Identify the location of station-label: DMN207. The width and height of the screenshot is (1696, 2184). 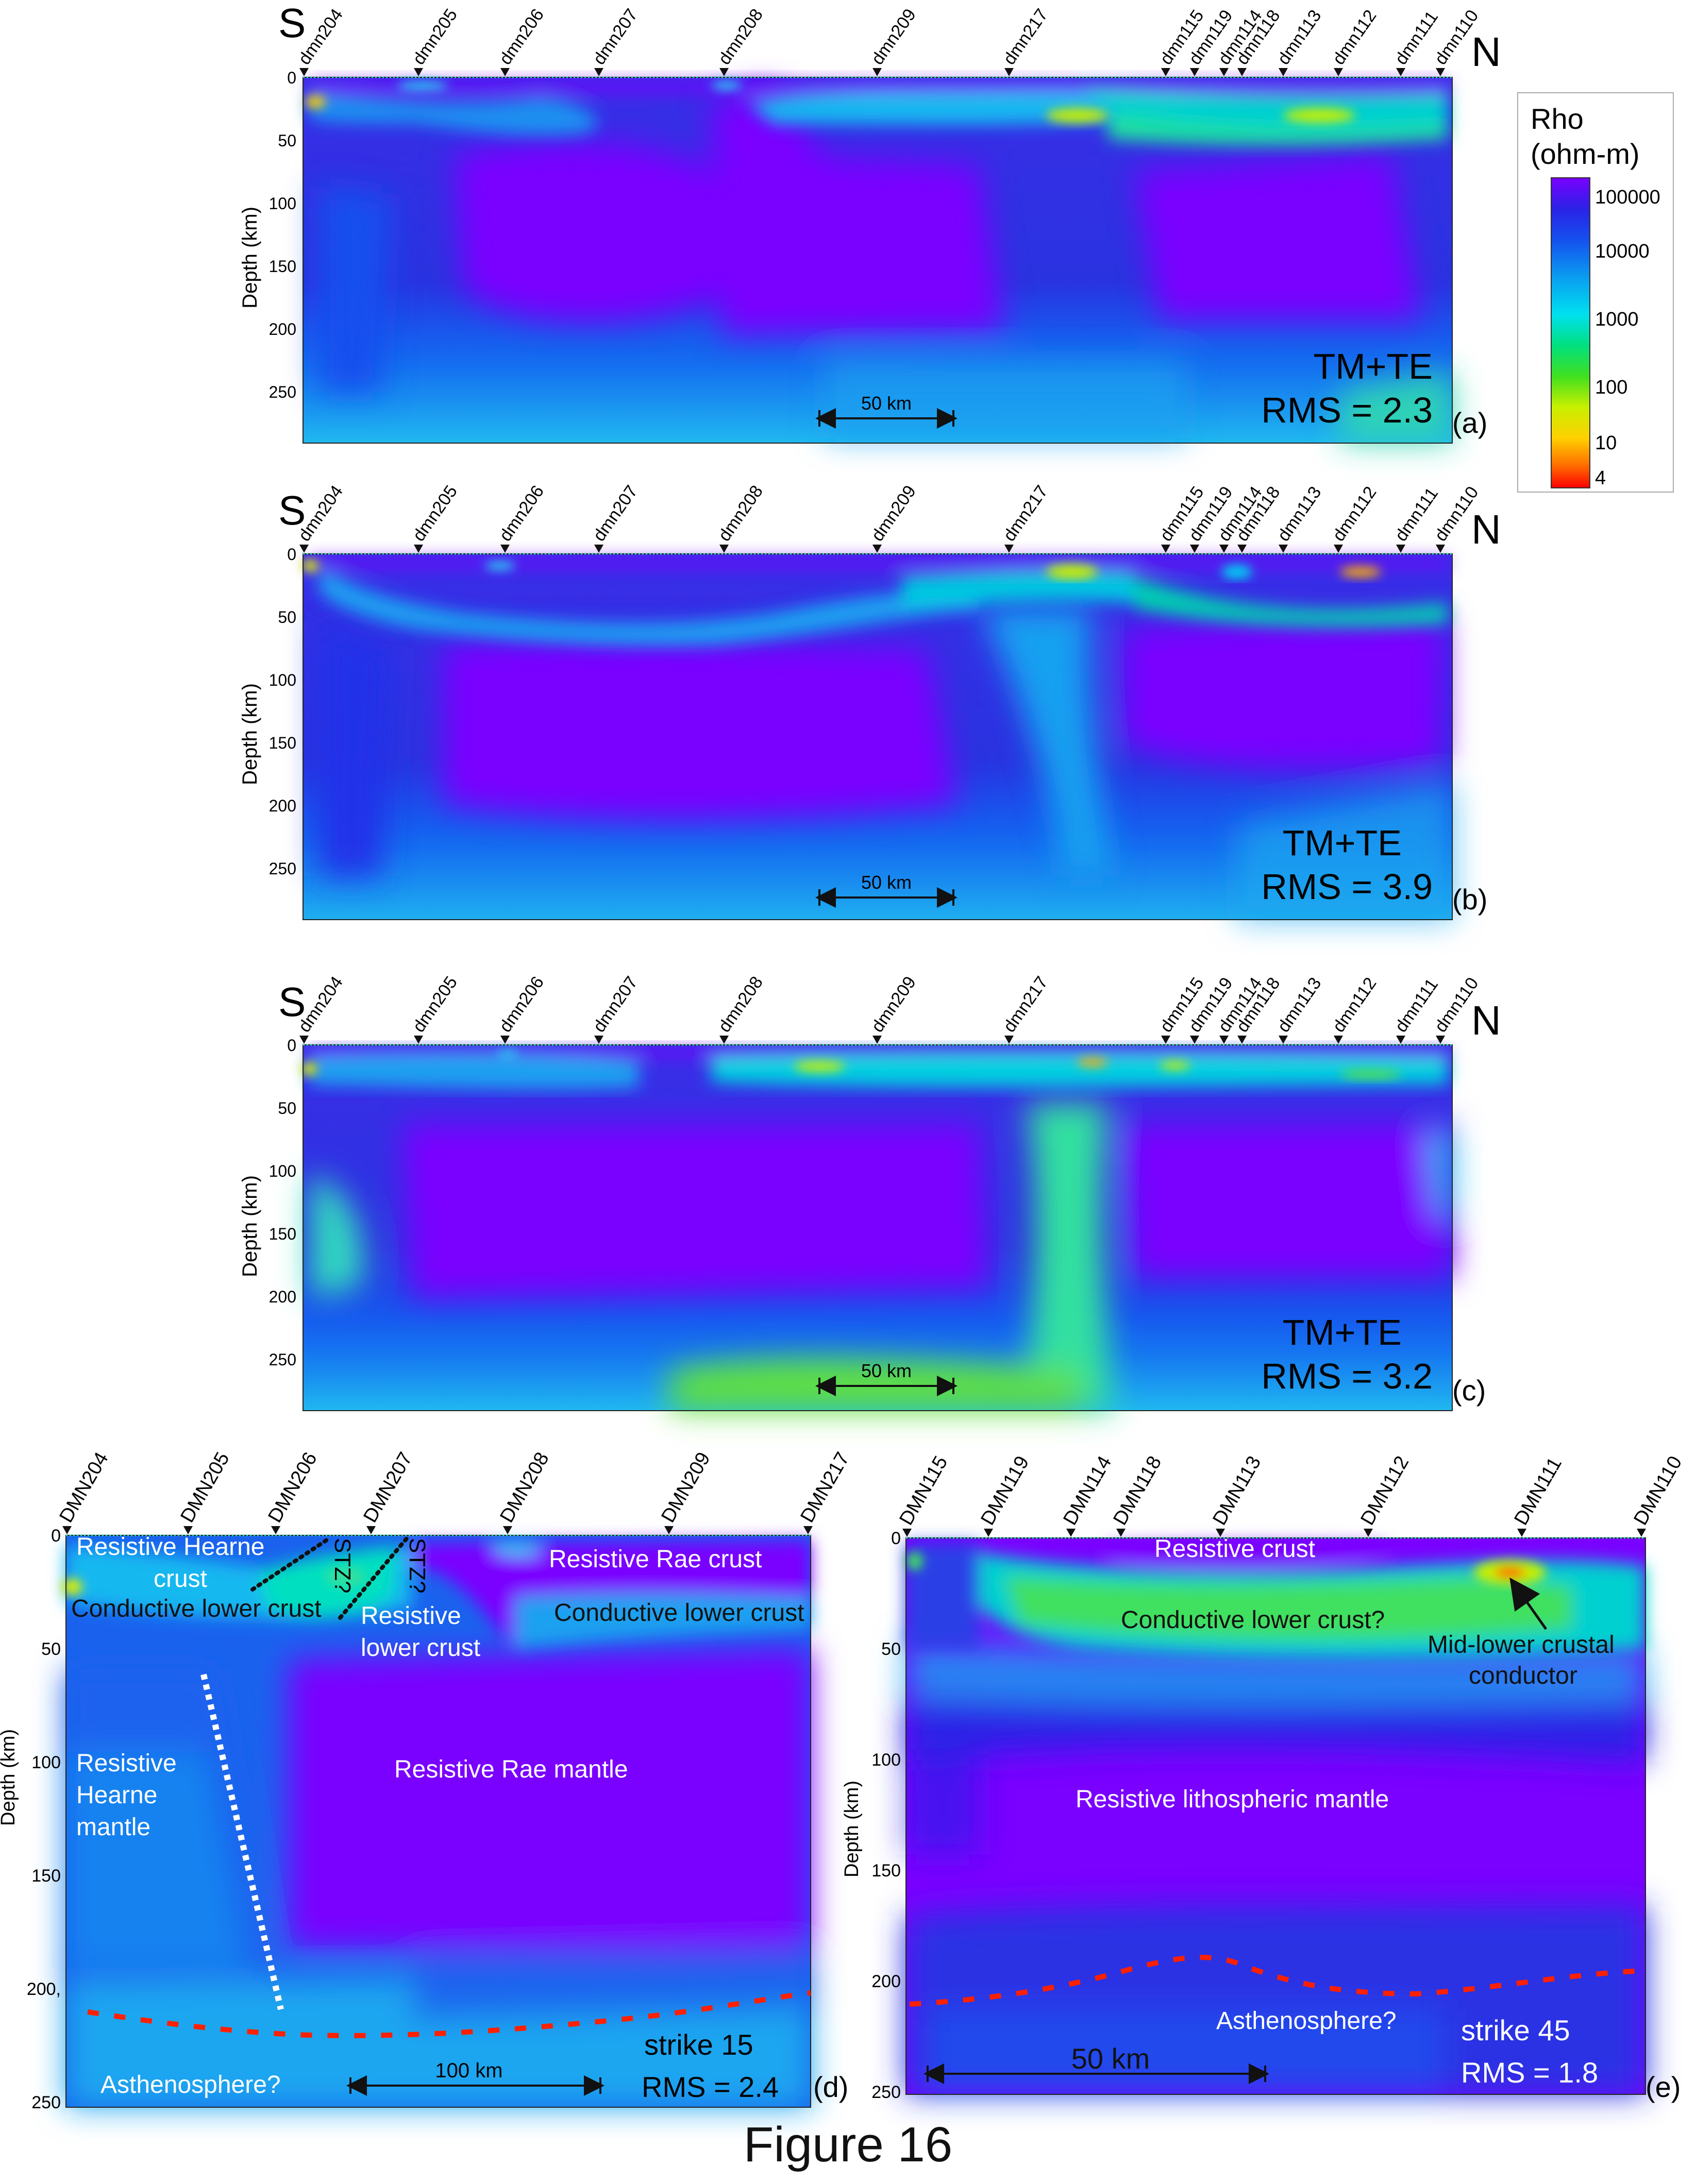
(387, 1488).